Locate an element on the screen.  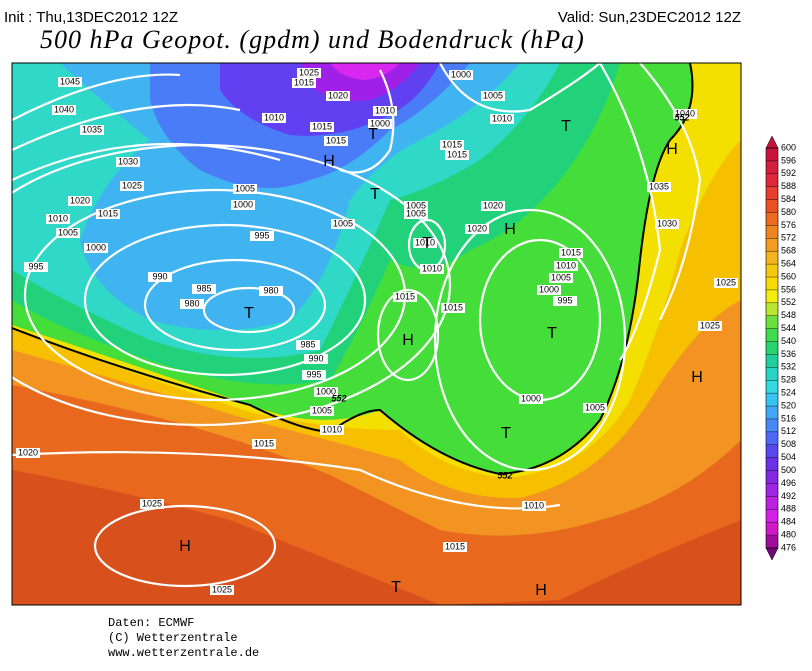
colorbar-label: 528 is located at coordinates (788, 380).